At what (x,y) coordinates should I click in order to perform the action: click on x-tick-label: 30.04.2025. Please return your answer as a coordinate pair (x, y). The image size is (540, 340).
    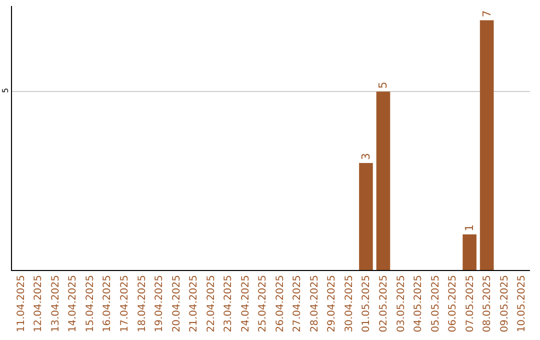
    Looking at the image, I should click on (349, 303).